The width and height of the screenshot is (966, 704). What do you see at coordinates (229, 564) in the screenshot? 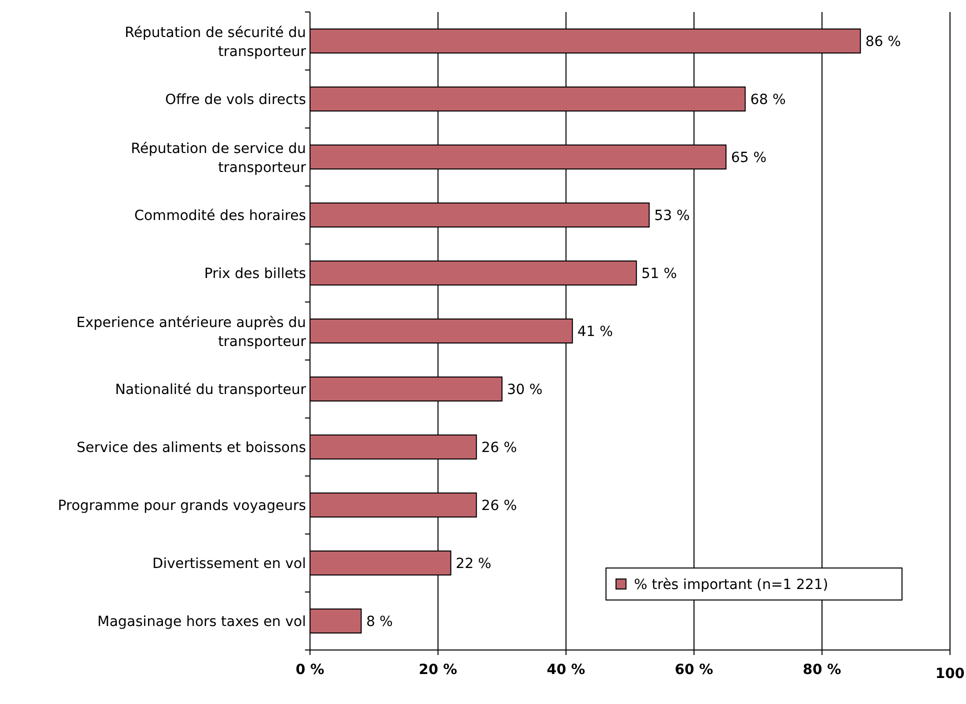
I see `y-tick-label: Divertissement en vol` at bounding box center [229, 564].